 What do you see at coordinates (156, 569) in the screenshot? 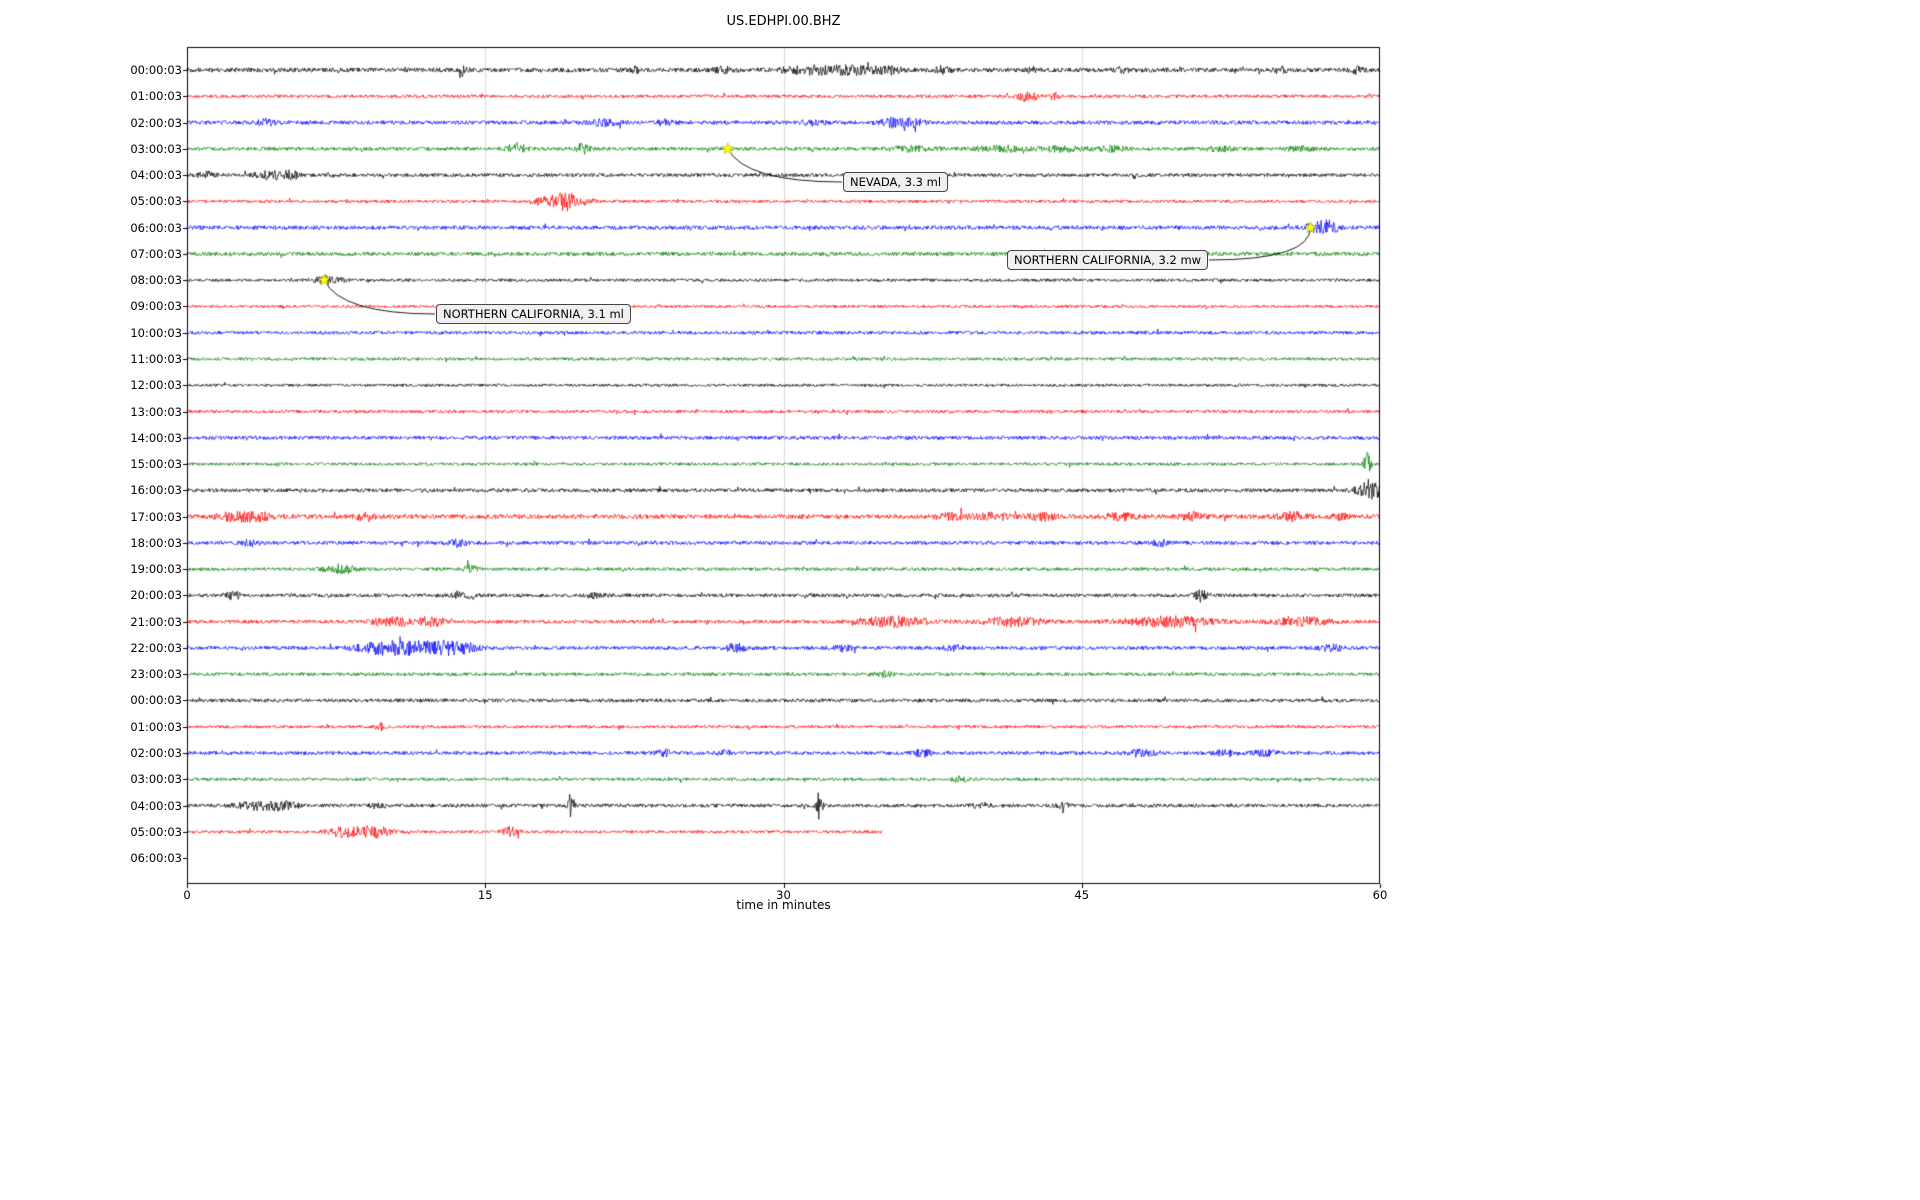
I see `trace-time-label: 19:00:03` at bounding box center [156, 569].